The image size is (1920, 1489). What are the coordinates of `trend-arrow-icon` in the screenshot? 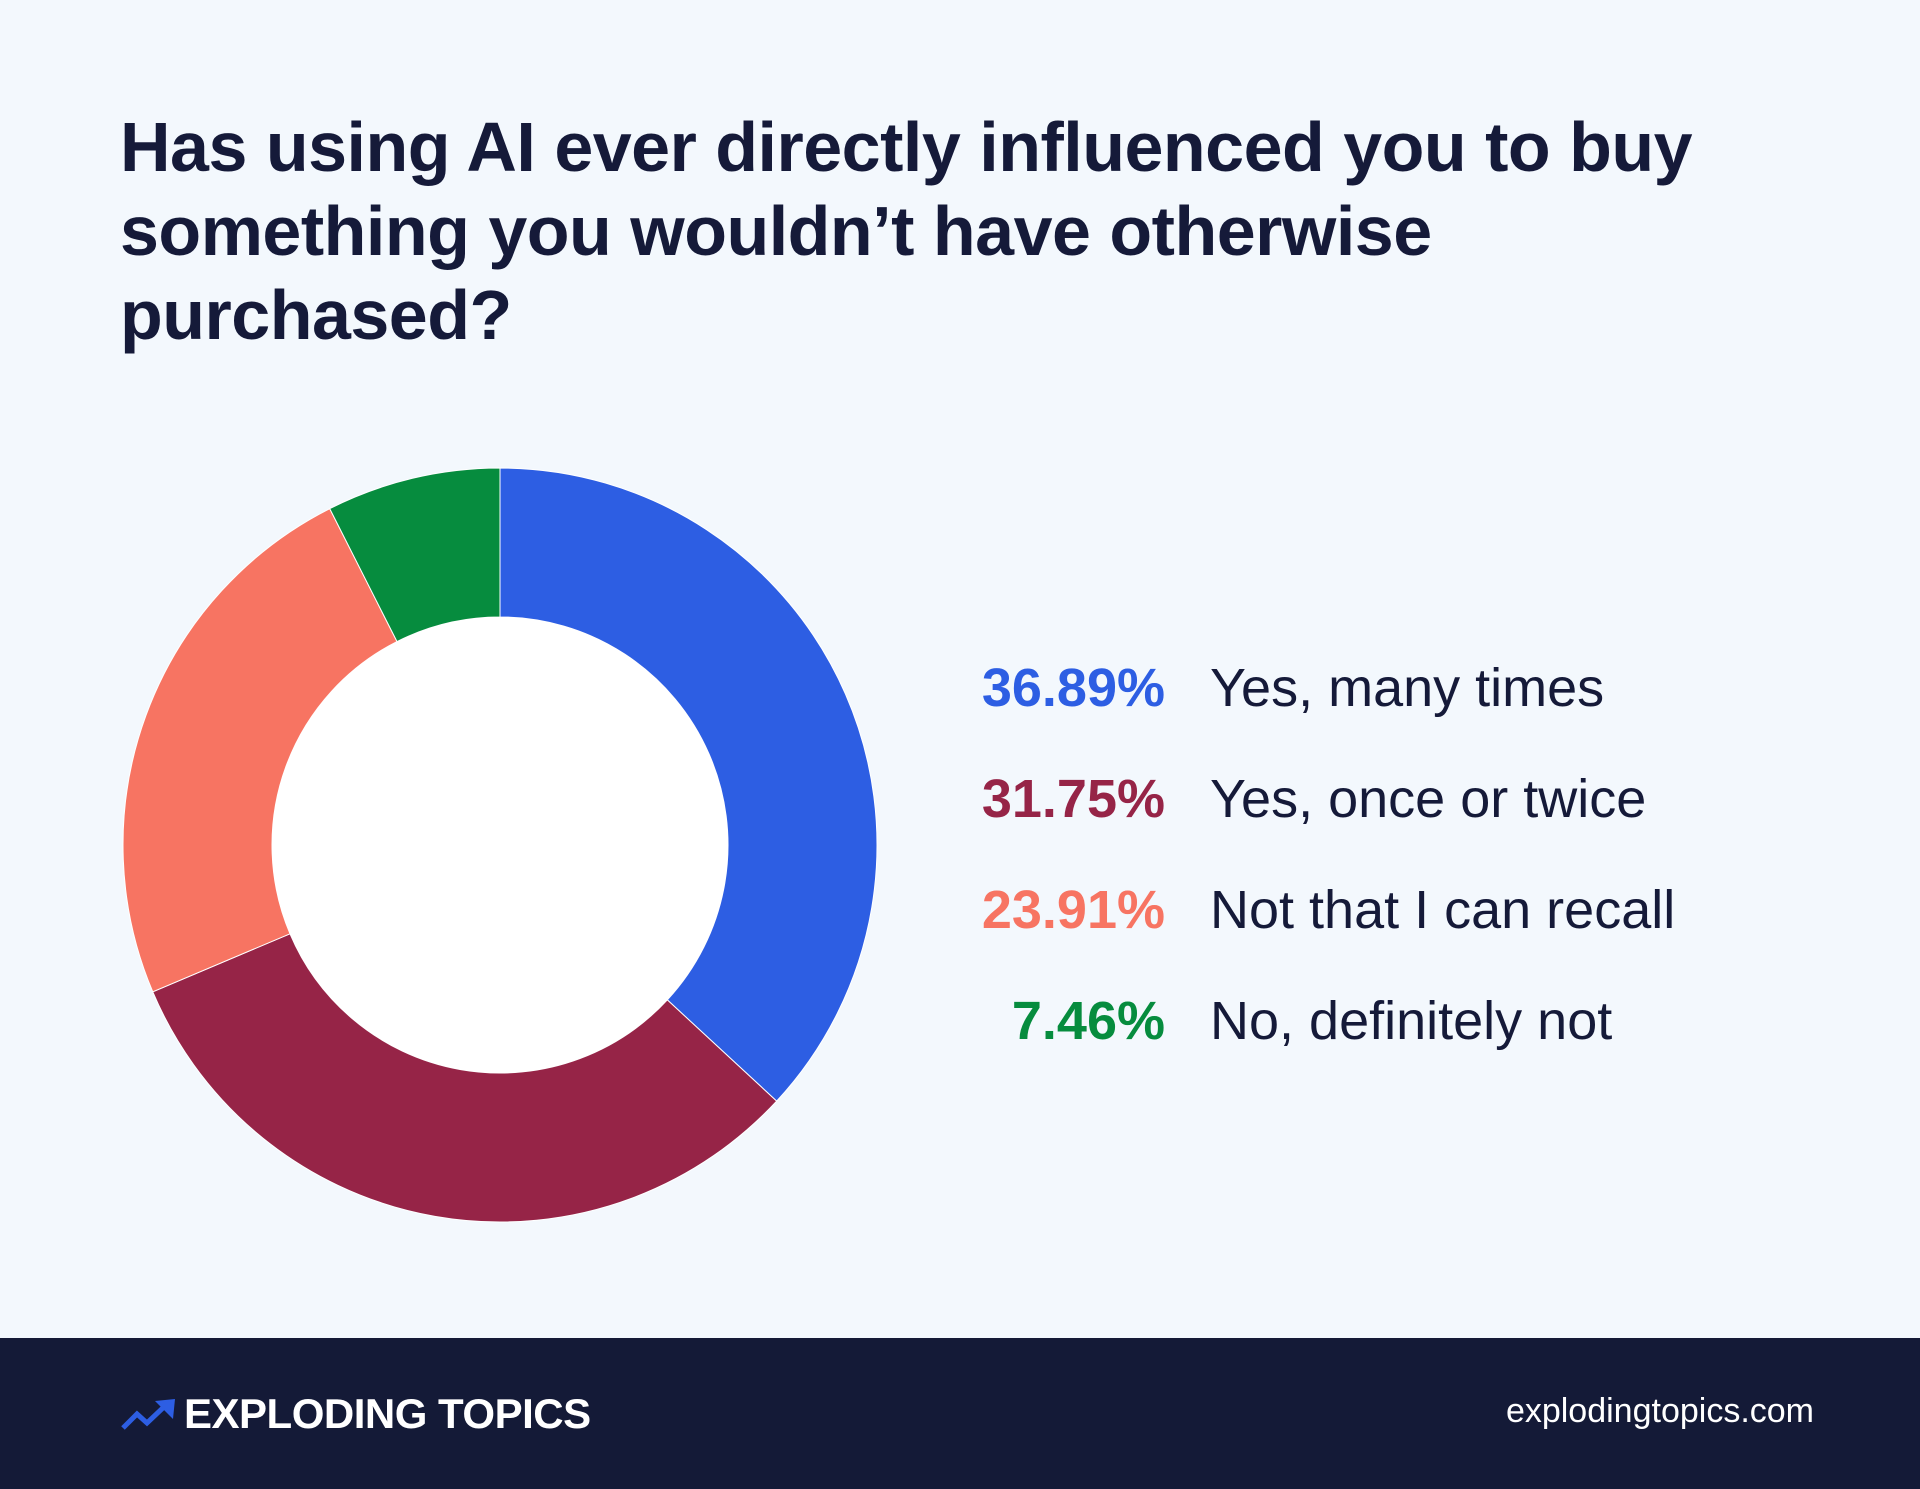 It's located at (148, 1414).